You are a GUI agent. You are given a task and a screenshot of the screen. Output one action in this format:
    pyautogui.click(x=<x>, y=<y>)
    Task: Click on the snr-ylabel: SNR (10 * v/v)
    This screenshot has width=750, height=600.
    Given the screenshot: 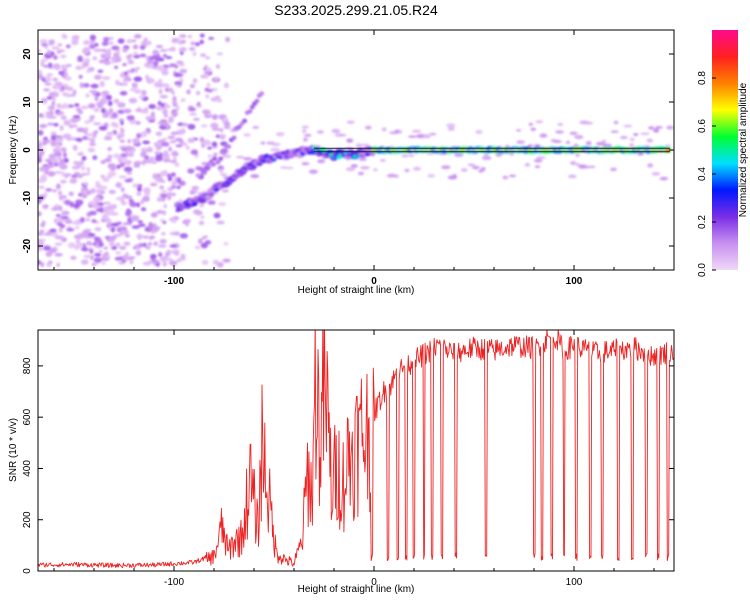 What is the action you would take?
    pyautogui.click(x=13, y=450)
    